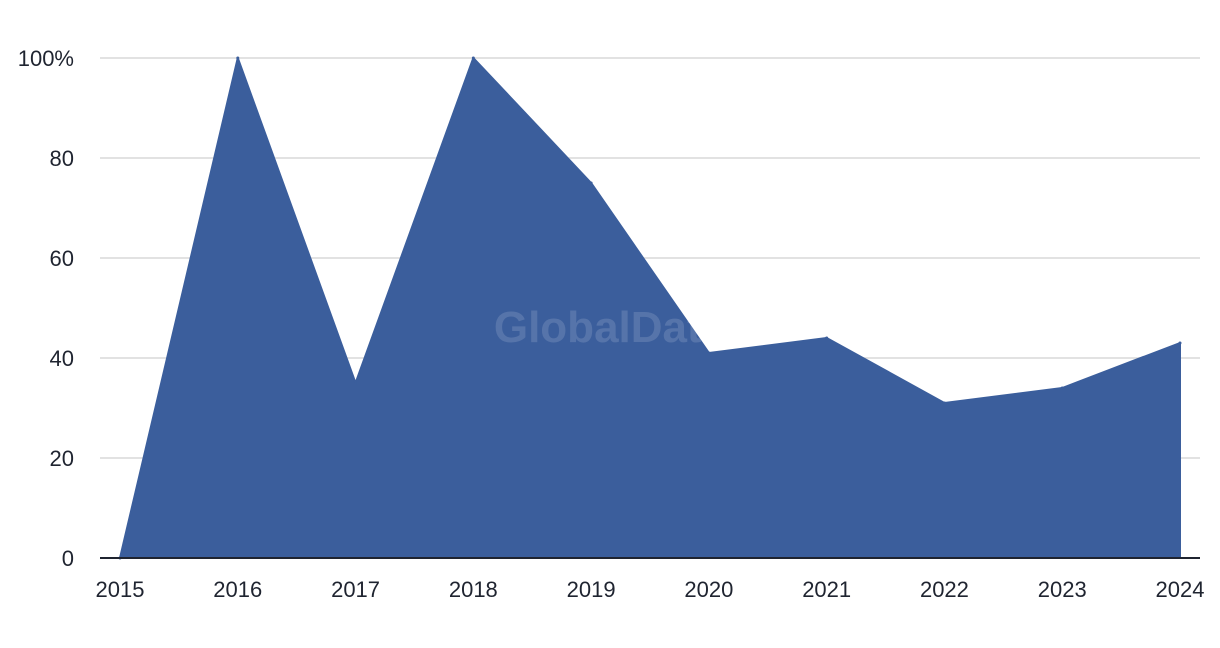 This screenshot has height=648, width=1220. Describe the element at coordinates (709, 353) in the screenshot. I see `data-point-2020` at that location.